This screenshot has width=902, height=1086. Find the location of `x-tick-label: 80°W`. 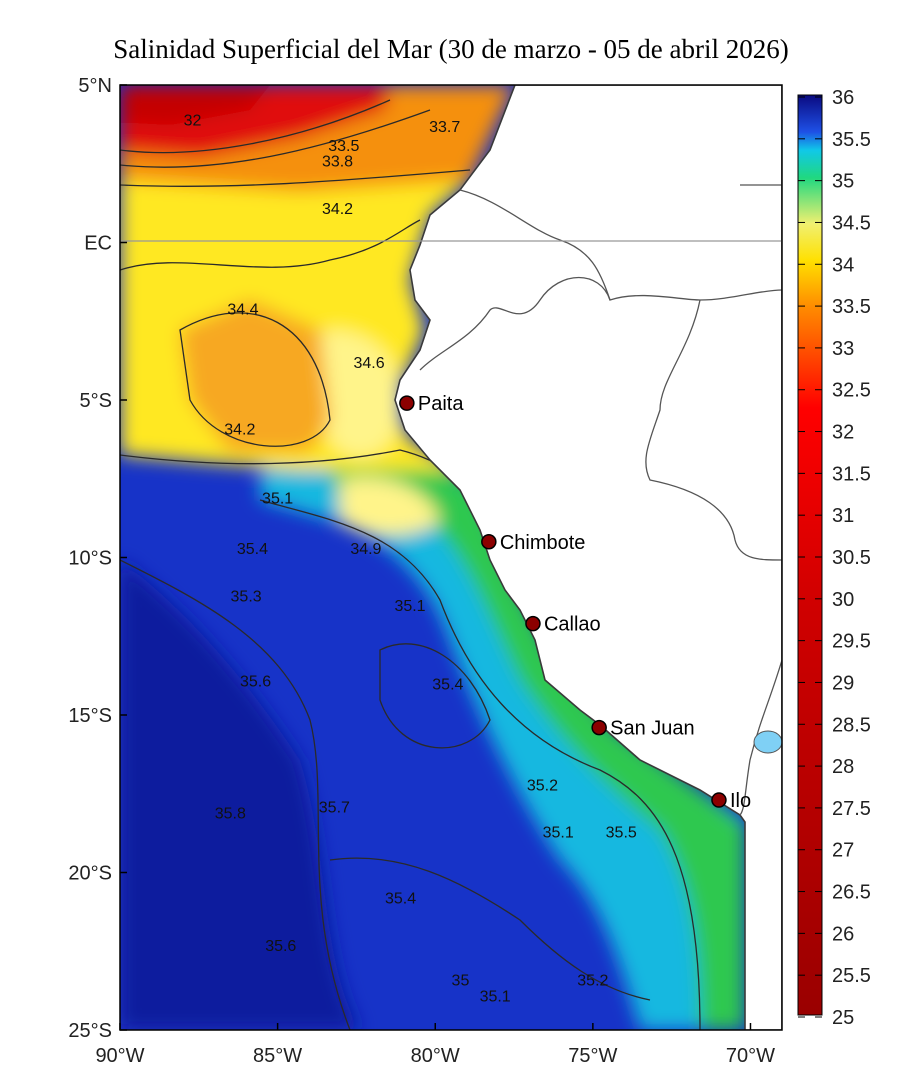

x-tick-label: 80°W is located at coordinates (435, 1056).